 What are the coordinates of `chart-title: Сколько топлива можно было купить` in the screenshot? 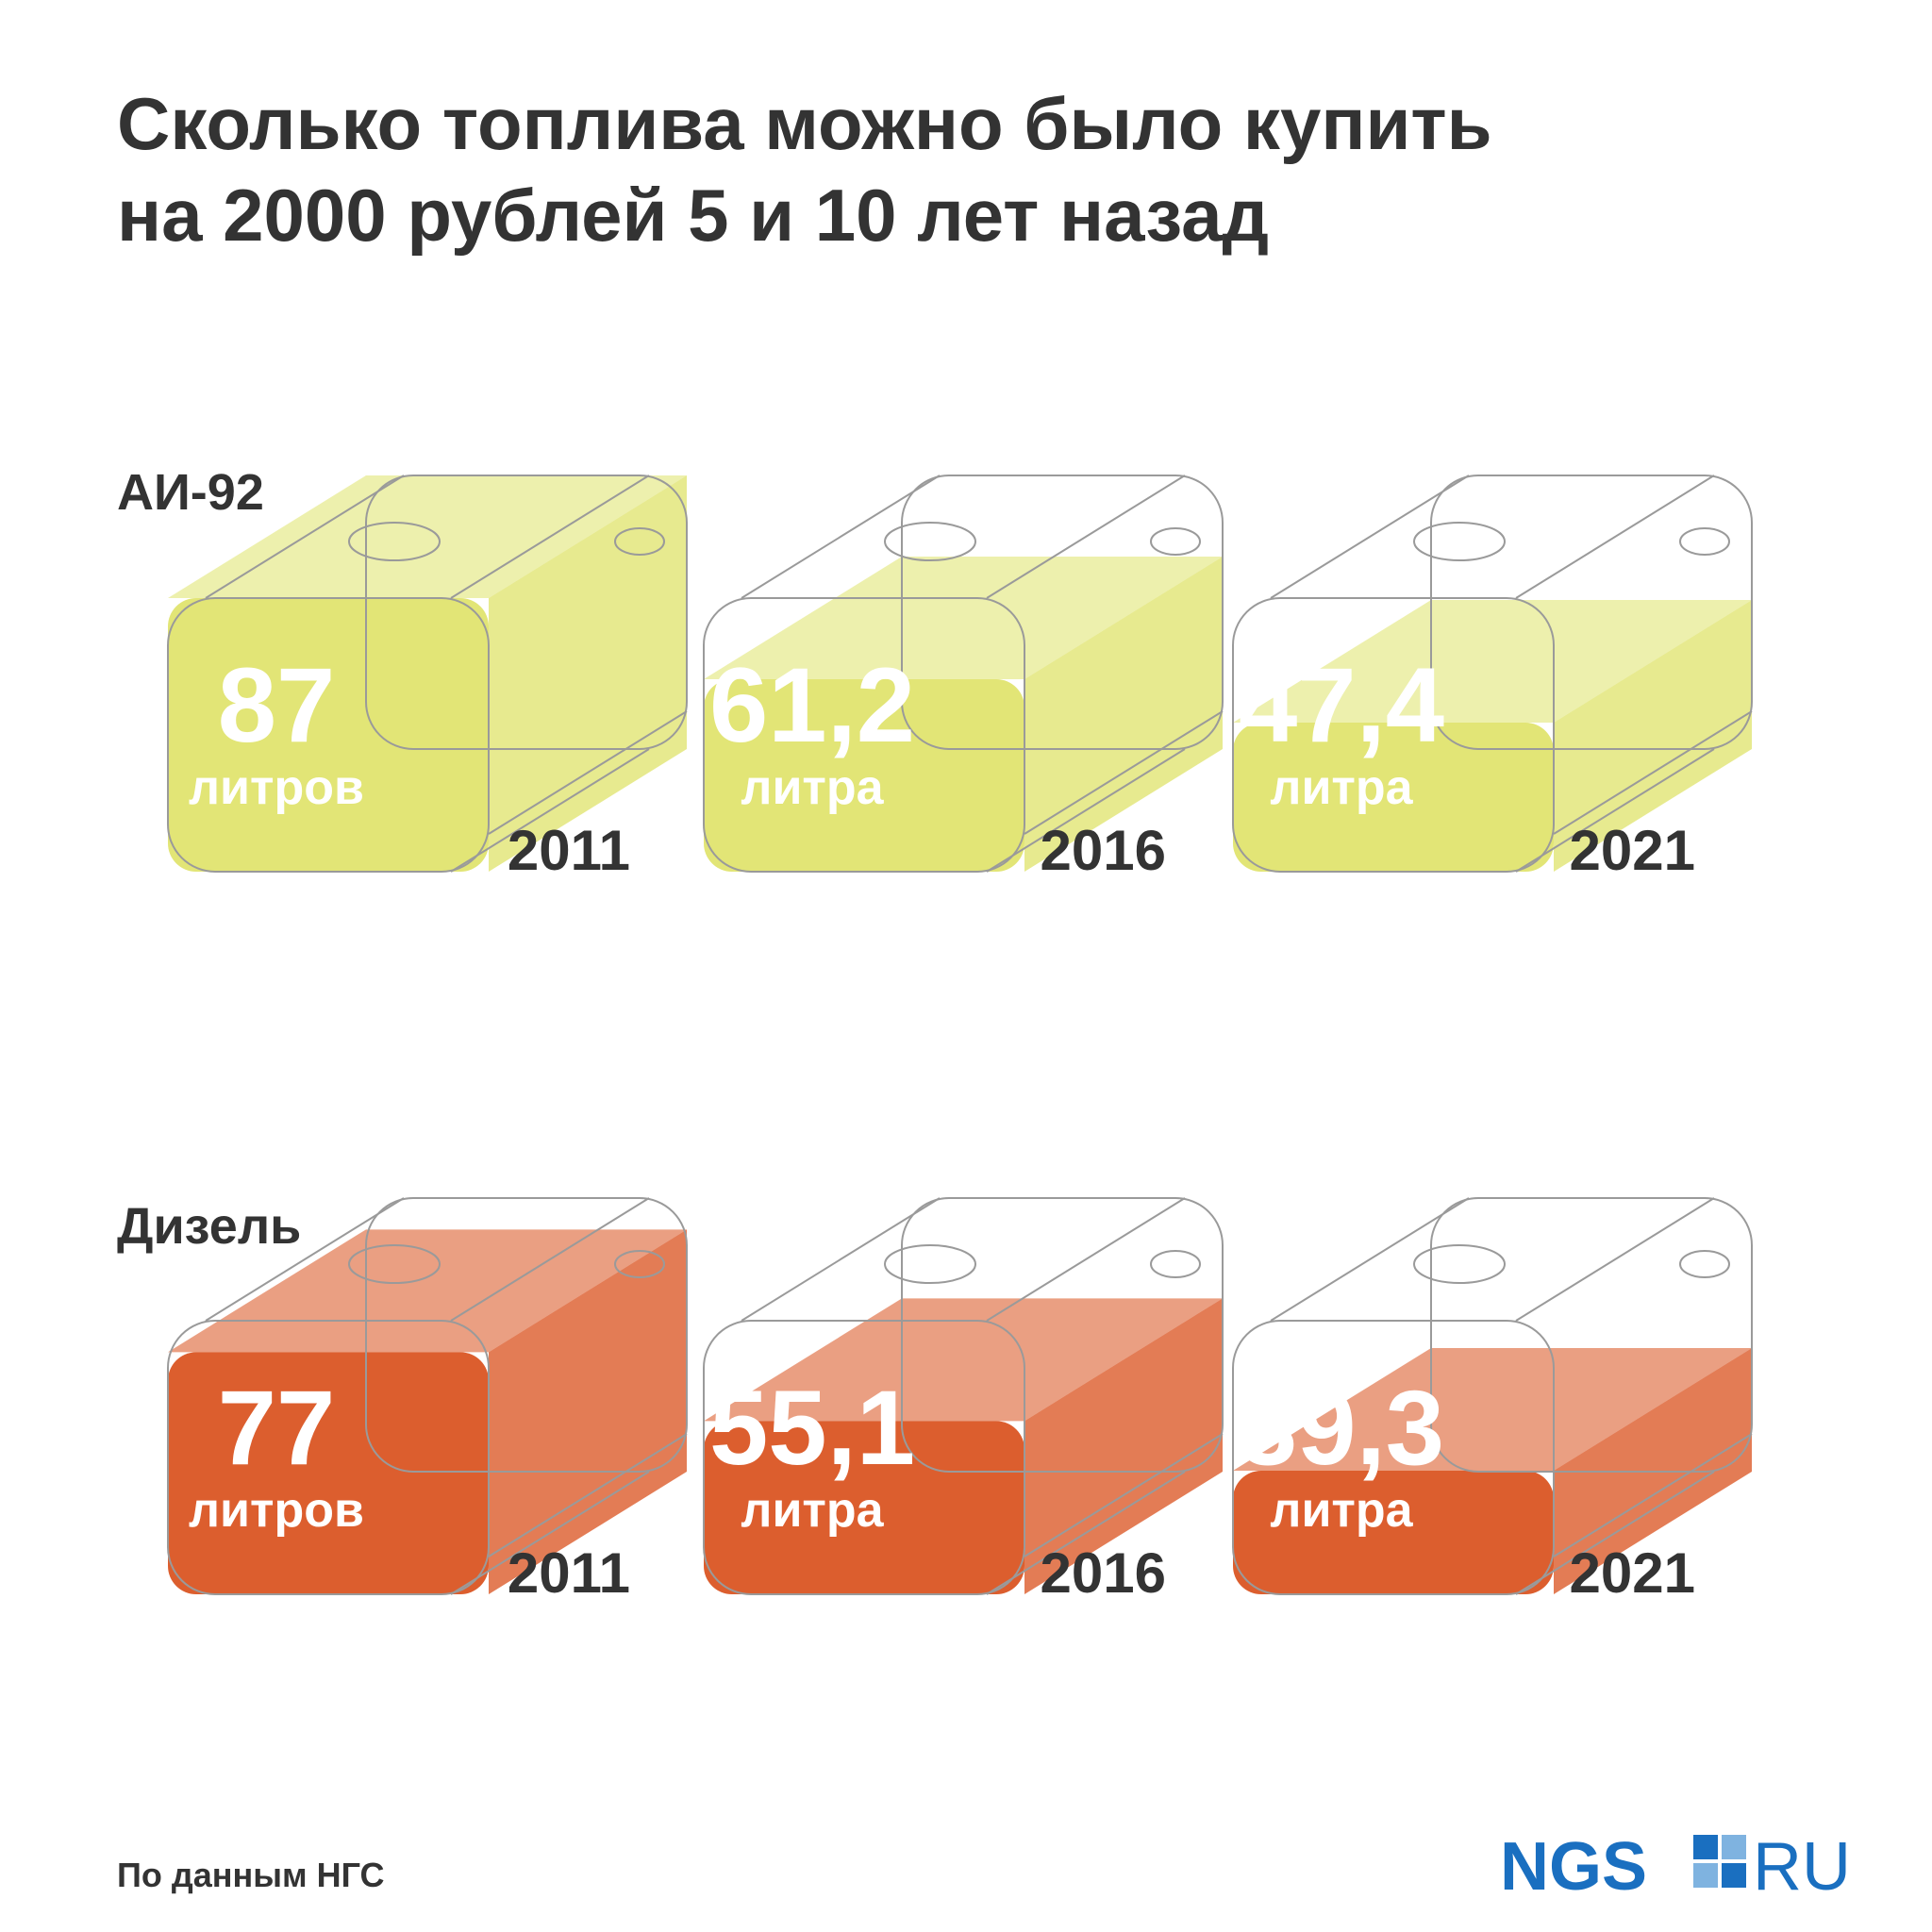 It's located at (805, 123).